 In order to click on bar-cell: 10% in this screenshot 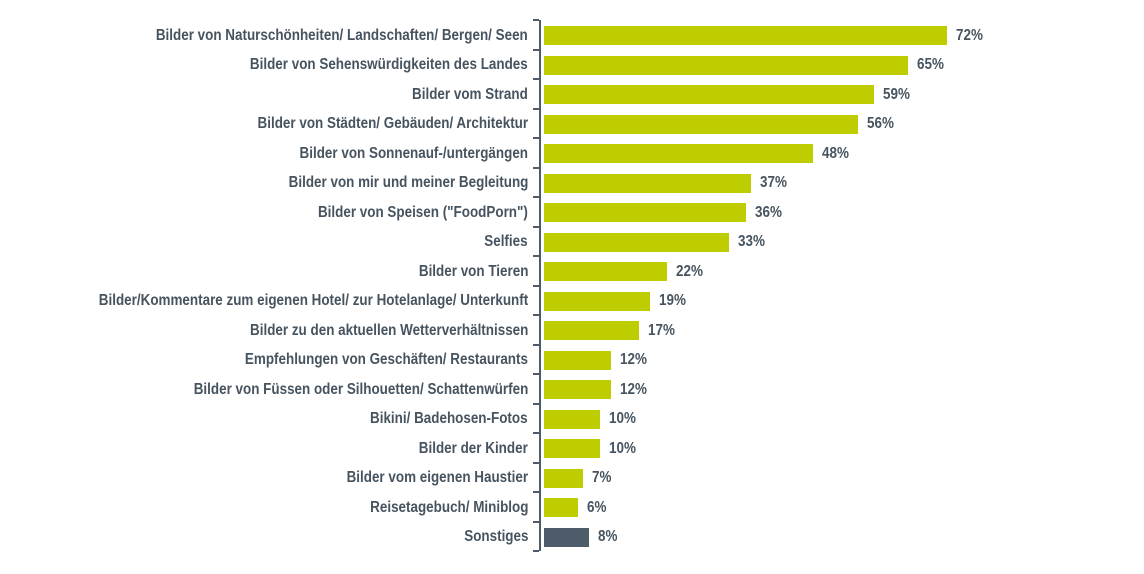, I will do `click(844, 449)`.